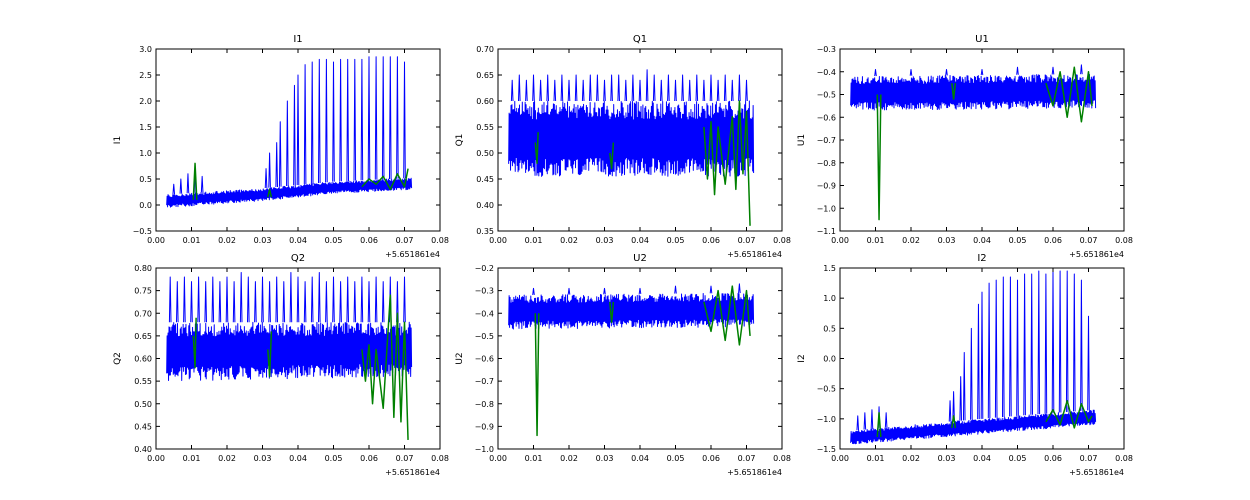 This screenshot has height=500, width=1250. I want to click on x-tick-label: 0.08, so click(782, 458).